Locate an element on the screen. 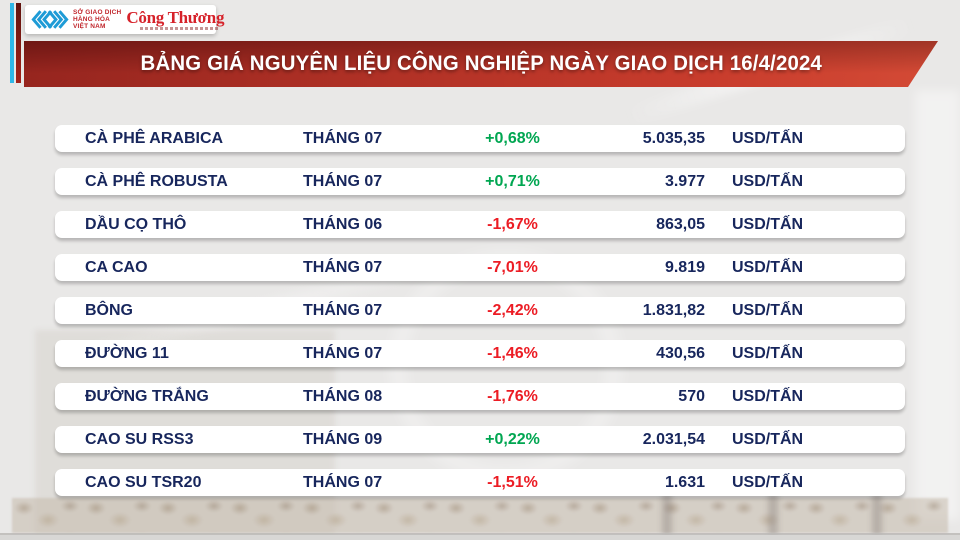  price-value: 863,05 is located at coordinates (680, 224).